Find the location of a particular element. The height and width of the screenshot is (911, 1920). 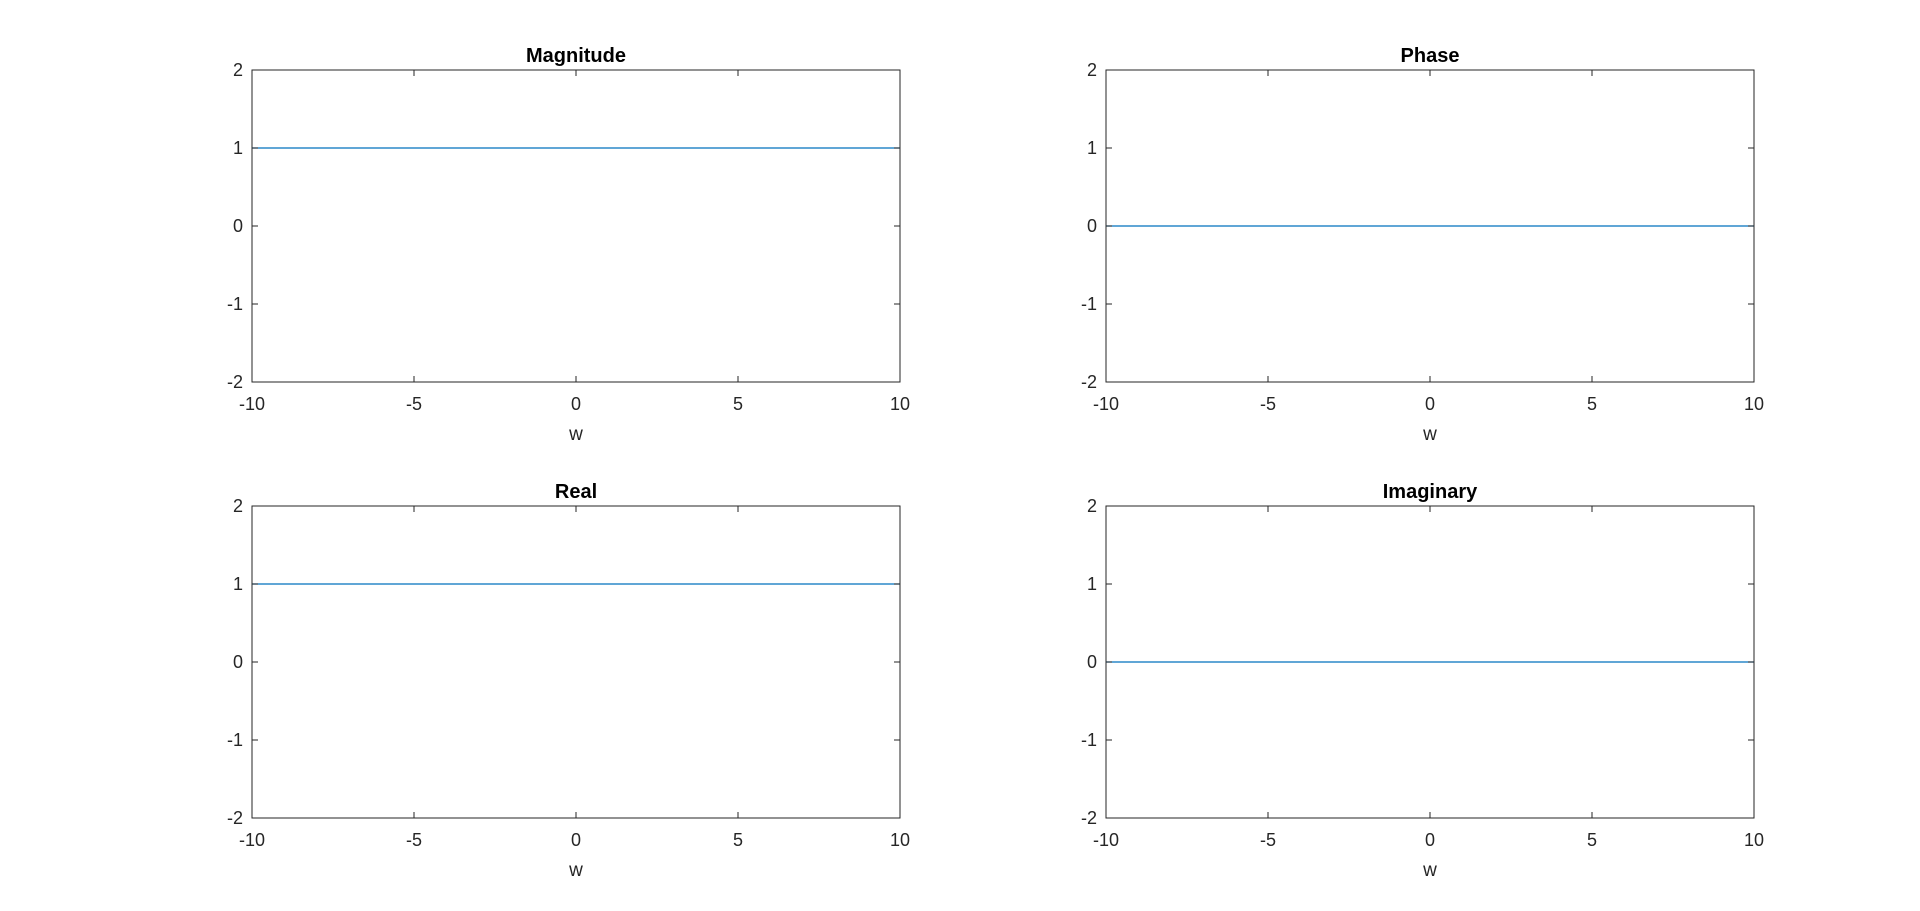

chart-title: Phase is located at coordinates (1430, 56).